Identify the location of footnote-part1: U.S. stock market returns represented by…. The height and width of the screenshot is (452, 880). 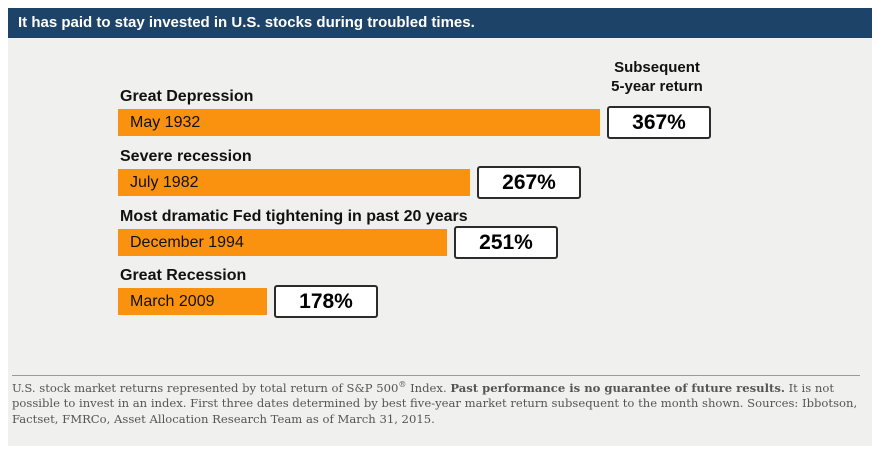
(205, 388).